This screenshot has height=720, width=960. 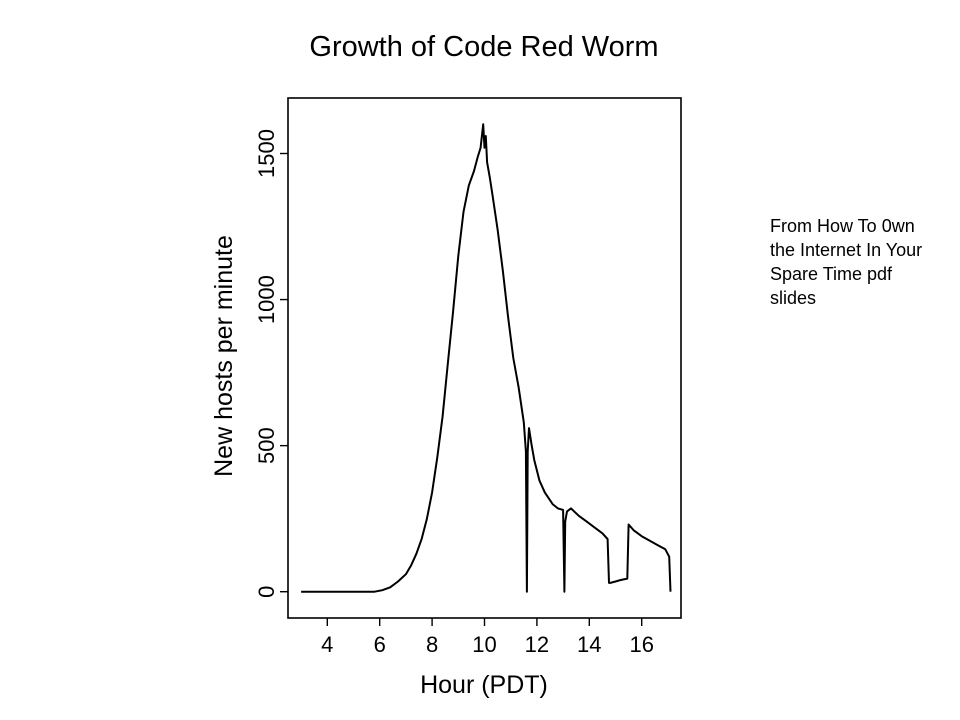 I want to click on y-tick-label: 1500, so click(x=266, y=153).